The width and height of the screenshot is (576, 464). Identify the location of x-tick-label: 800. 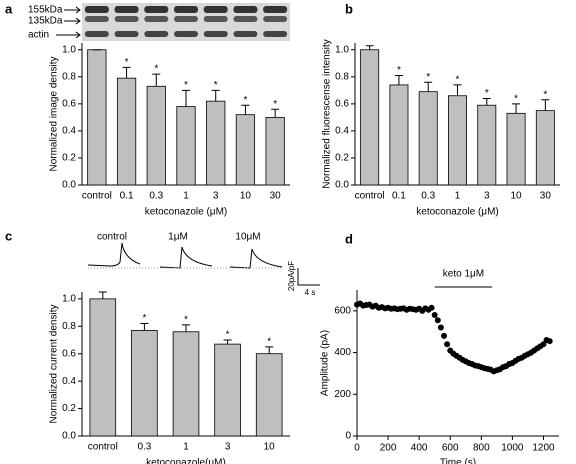
(481, 448).